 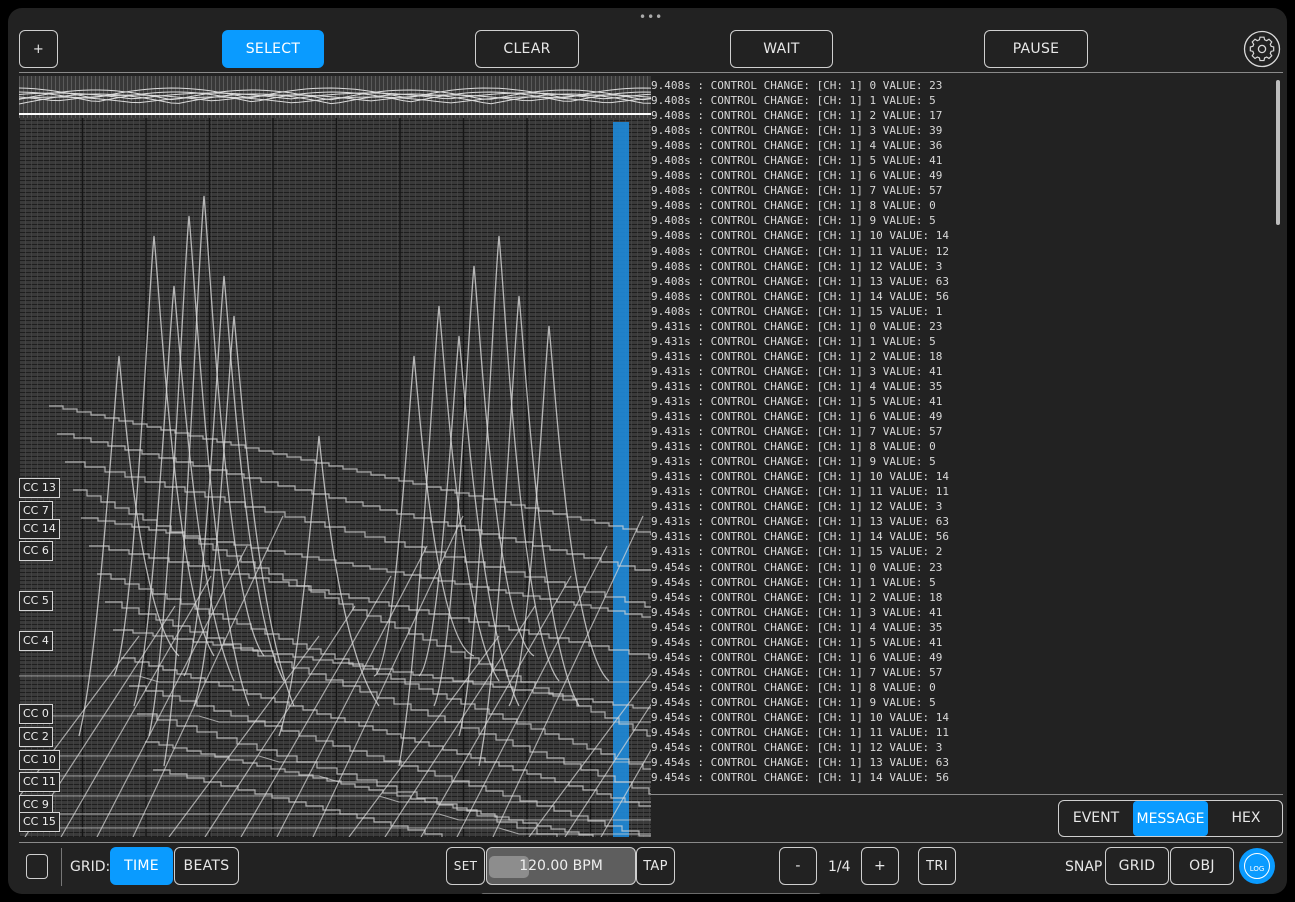 I want to click on log-icon: LOG, so click(x=1257, y=866).